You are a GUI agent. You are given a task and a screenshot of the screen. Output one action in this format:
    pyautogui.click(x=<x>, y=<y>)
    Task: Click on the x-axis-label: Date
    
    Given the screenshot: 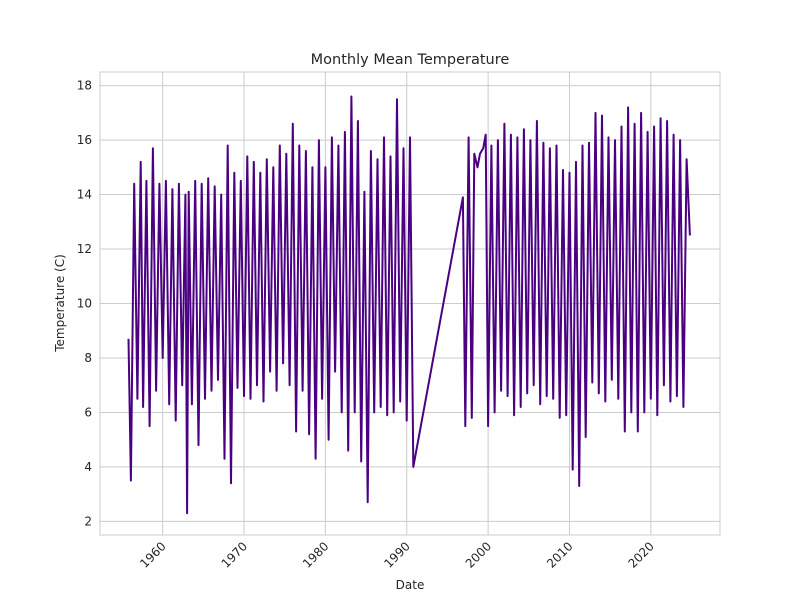 What is the action you would take?
    pyautogui.click(x=410, y=585)
    